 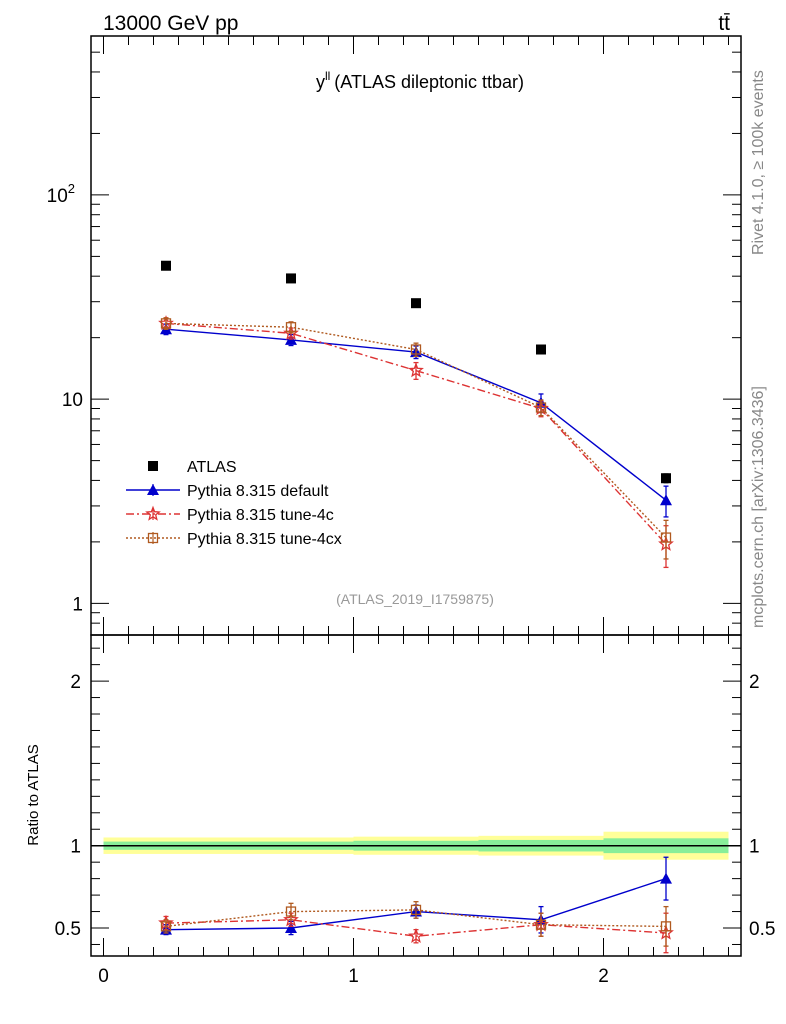 I want to click on mcplots-label: mcplots.cern.ch [arXiv:1306.3436], so click(x=758, y=507).